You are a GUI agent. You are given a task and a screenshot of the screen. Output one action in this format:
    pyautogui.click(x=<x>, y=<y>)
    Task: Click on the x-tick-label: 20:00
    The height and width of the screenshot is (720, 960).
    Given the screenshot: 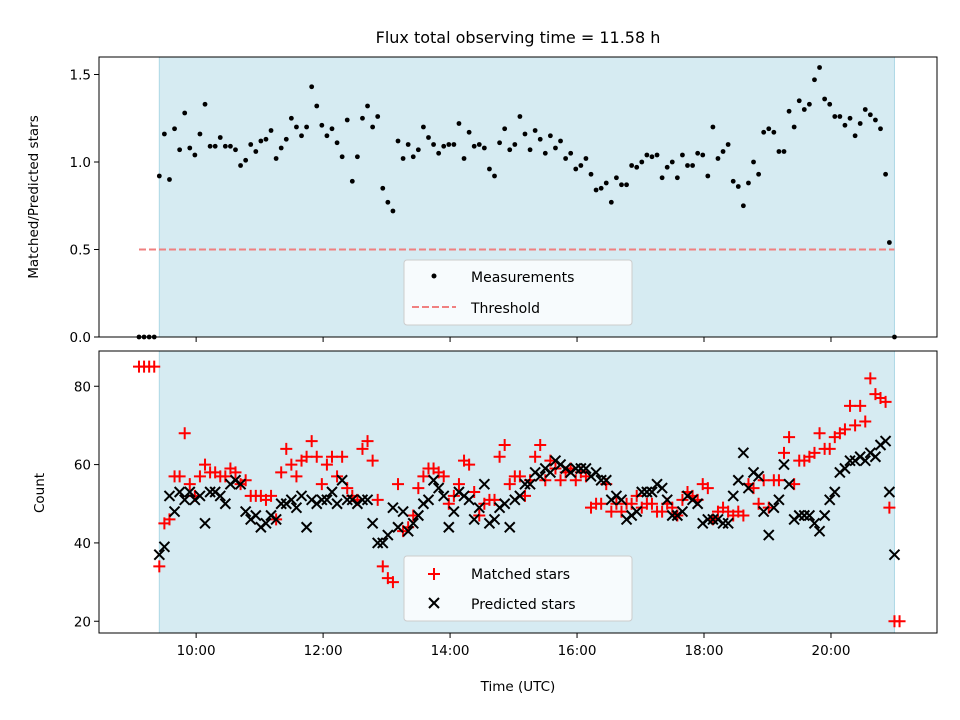 What is the action you would take?
    pyautogui.click(x=831, y=651)
    